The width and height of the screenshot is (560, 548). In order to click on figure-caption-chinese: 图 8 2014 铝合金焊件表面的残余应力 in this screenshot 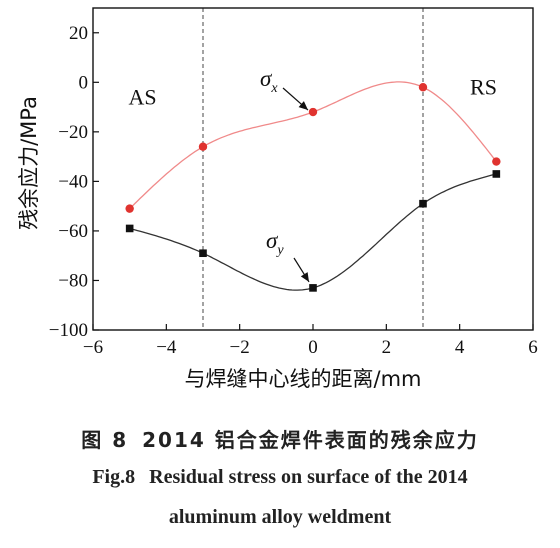, I will do `click(280, 438)`.